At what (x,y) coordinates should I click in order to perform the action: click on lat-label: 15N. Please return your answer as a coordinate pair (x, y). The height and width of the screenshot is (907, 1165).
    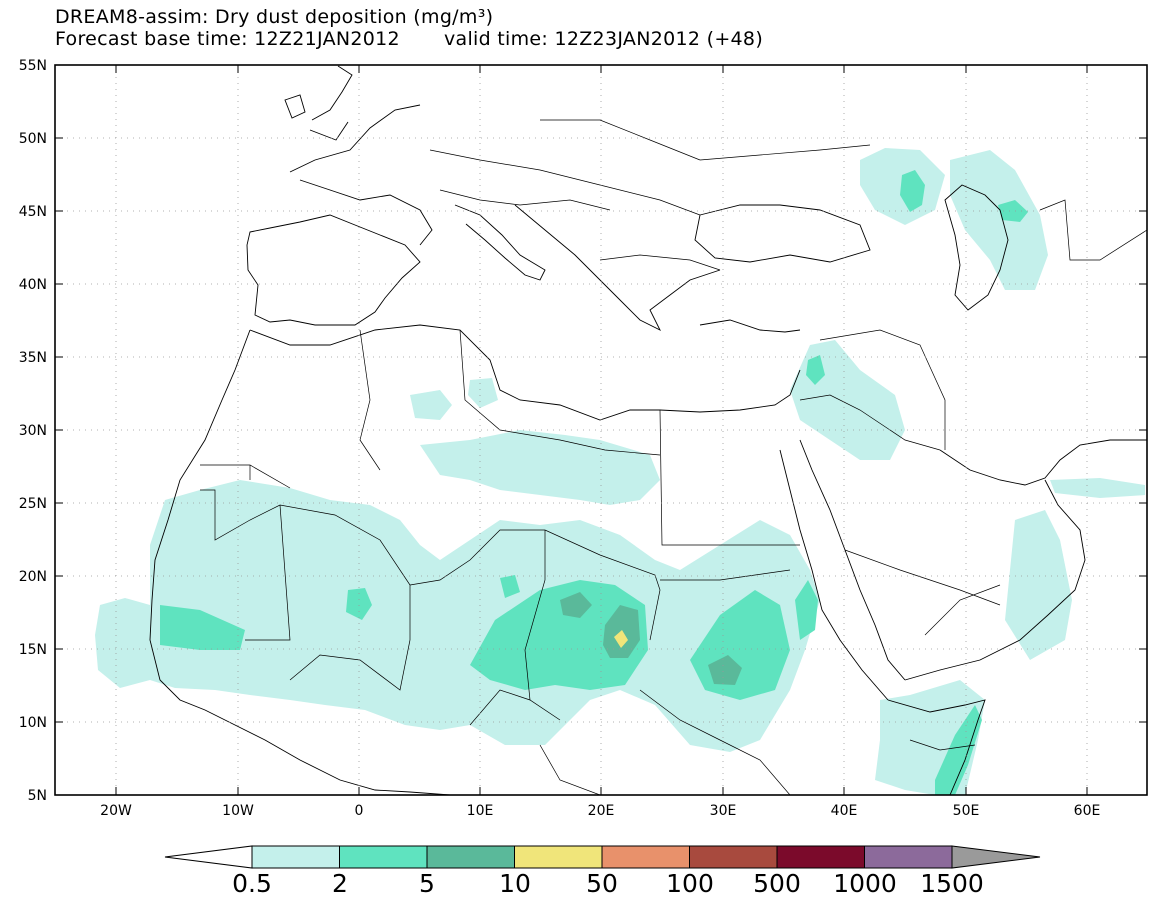
    Looking at the image, I should click on (33, 650).